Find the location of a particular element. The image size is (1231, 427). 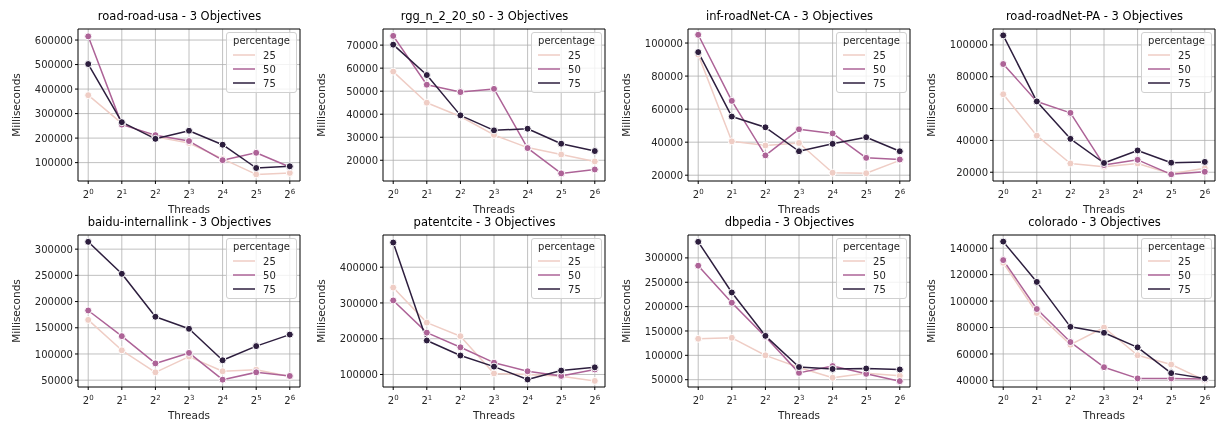

y-tick-label: 60000 is located at coordinates (667, 109).